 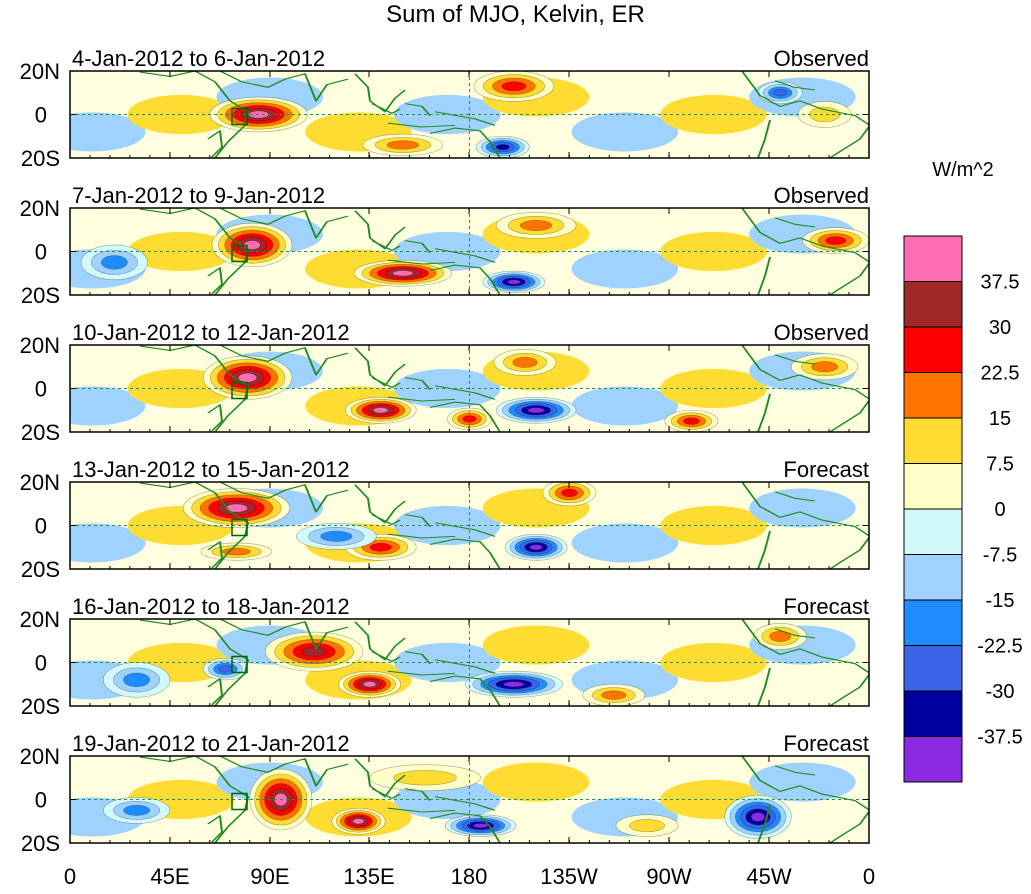 I want to click on x-tick-label: 90E, so click(x=269, y=876).